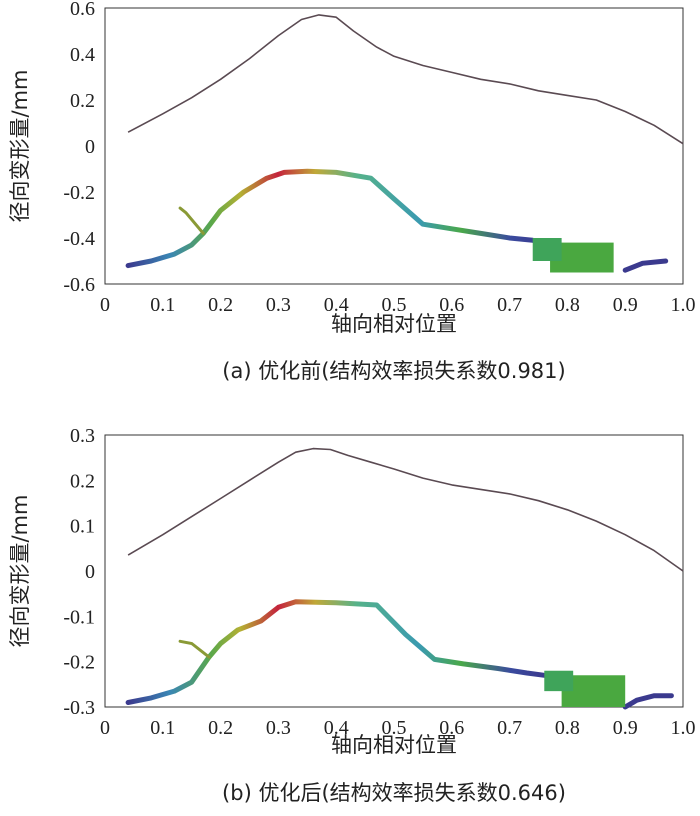 The width and height of the screenshot is (700, 816). What do you see at coordinates (82, 10) in the screenshot?
I see `y-tick-label: 0.6` at bounding box center [82, 10].